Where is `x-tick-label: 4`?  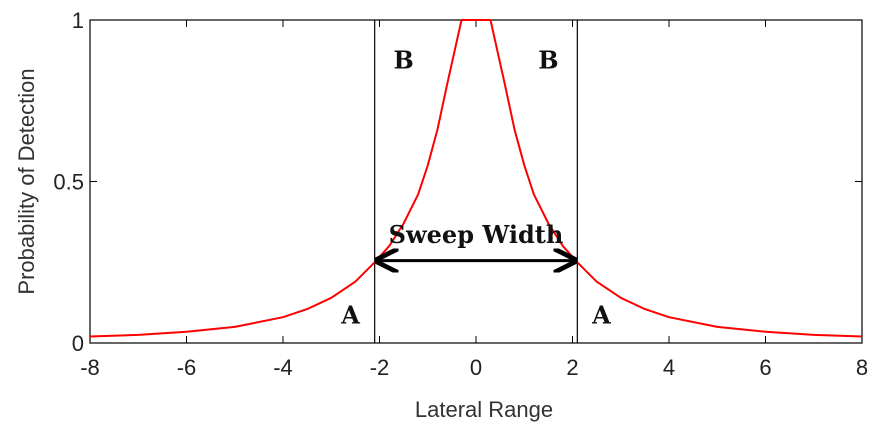
x-tick-label: 4 is located at coordinates (669, 367).